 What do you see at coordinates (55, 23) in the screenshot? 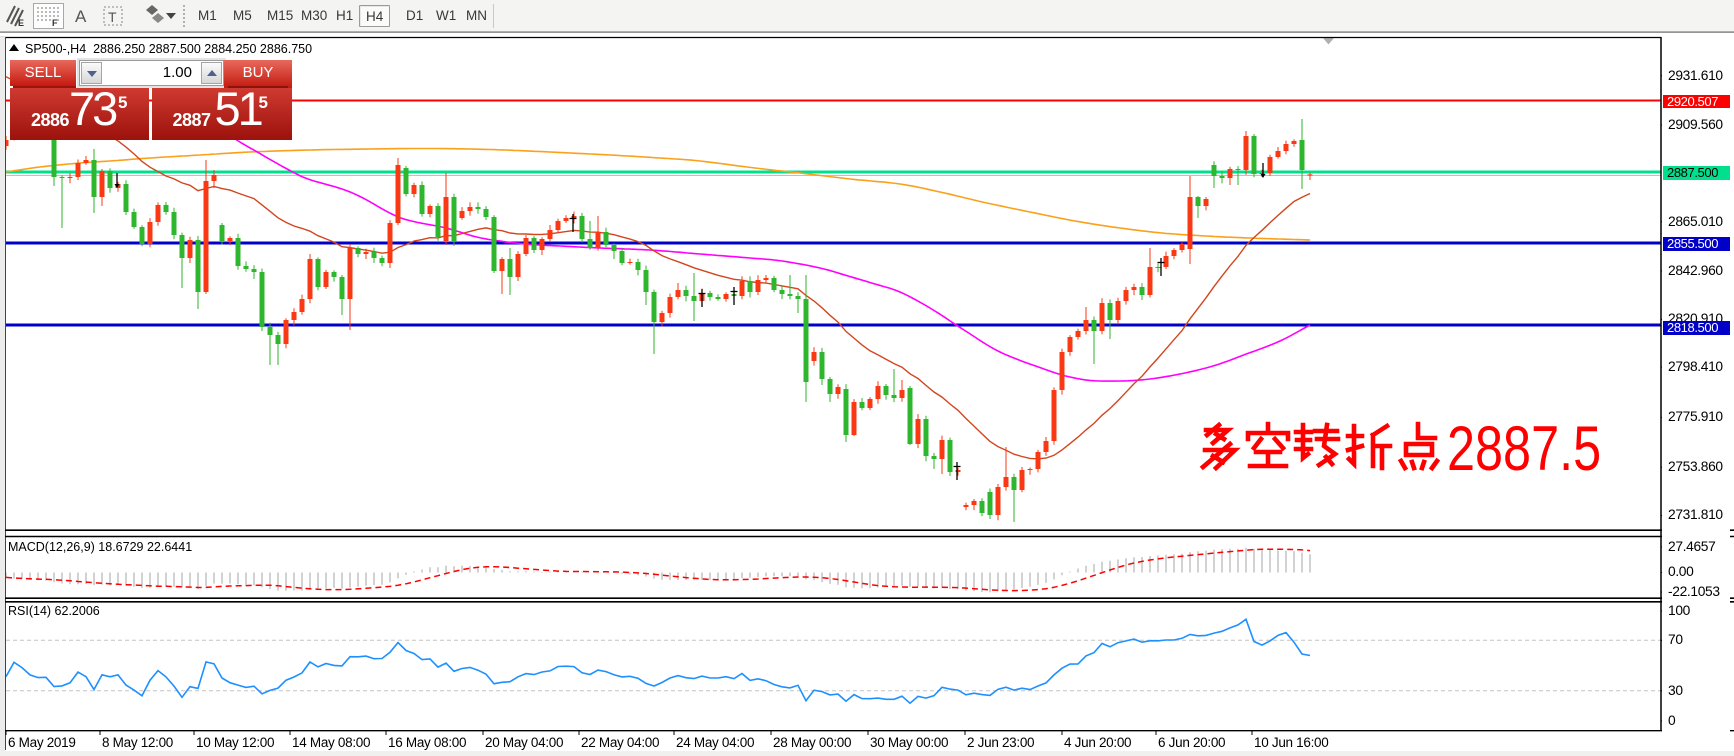
I see `svg-text: F` at bounding box center [55, 23].